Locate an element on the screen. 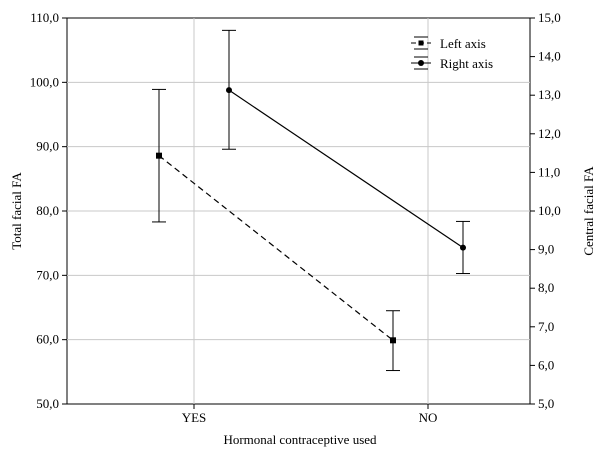  x-tick-label: NO is located at coordinates (428, 417).